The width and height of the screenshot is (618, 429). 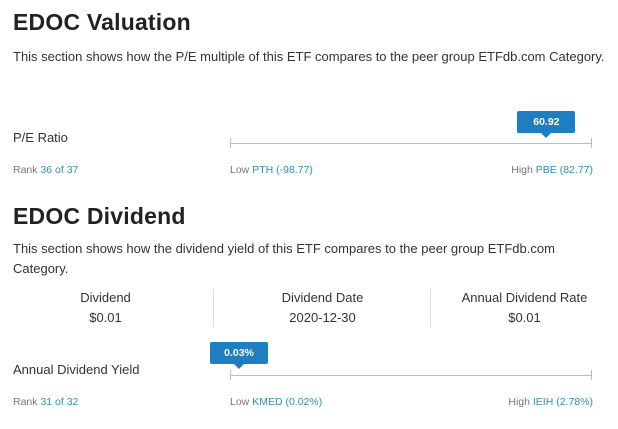 What do you see at coordinates (105, 317) in the screenshot?
I see `stat-dividend-value: $0.01` at bounding box center [105, 317].